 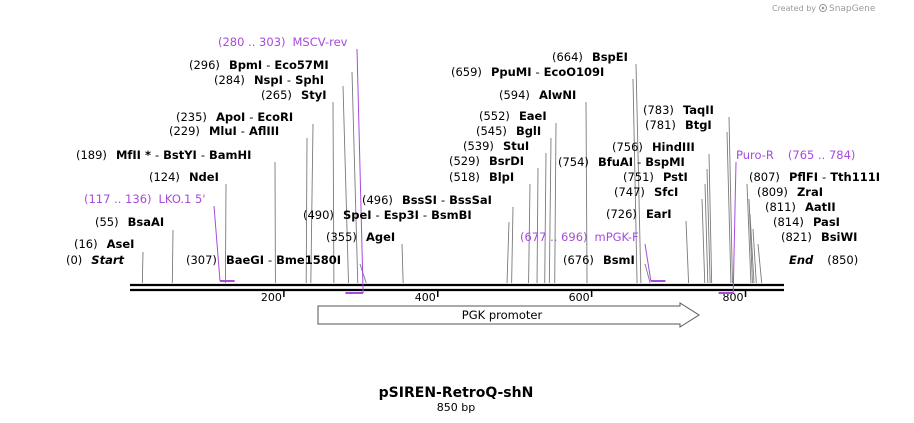 I want to click on axis-tick-label: 400, so click(x=425, y=297).